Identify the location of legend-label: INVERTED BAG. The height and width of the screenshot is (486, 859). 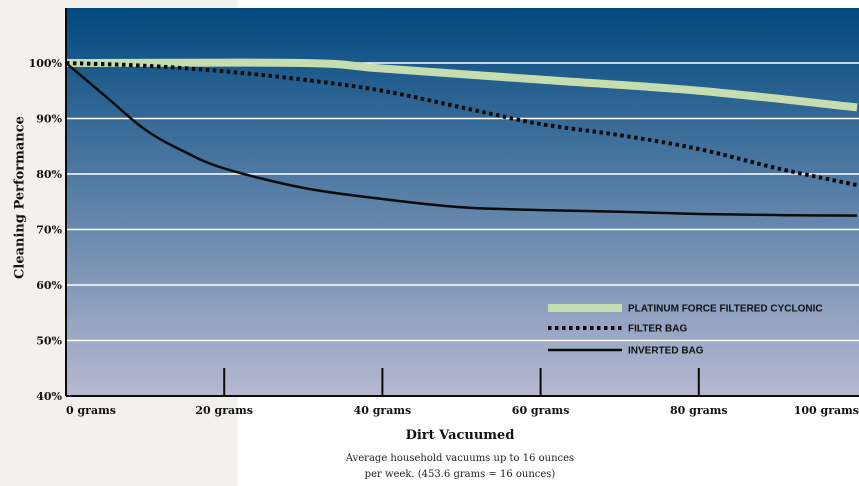
(666, 351).